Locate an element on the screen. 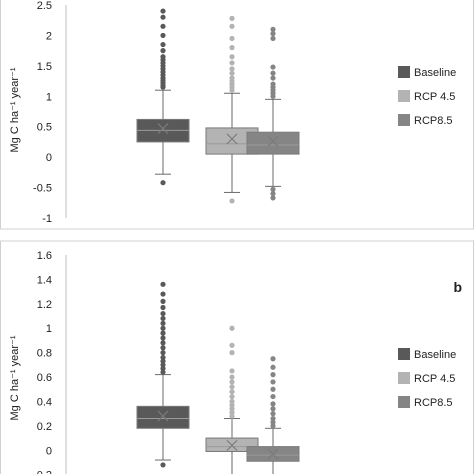 The width and height of the screenshot is (474, 474). y-tick-label: 1.6 is located at coordinates (44, 256).